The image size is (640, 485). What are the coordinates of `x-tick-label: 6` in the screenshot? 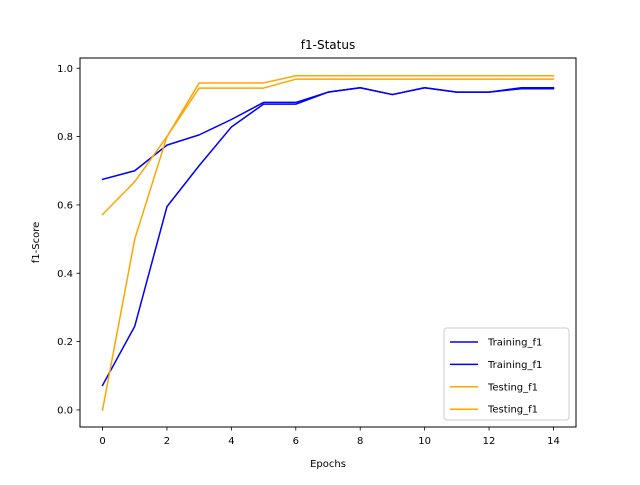 It's located at (296, 441).